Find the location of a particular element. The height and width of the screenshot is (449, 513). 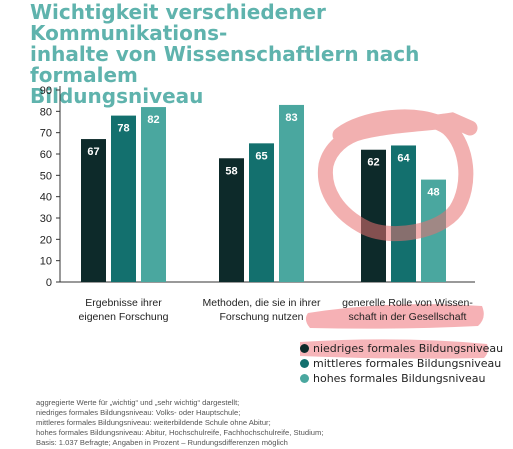

category-label: Forschung nutzen is located at coordinates (261, 317).